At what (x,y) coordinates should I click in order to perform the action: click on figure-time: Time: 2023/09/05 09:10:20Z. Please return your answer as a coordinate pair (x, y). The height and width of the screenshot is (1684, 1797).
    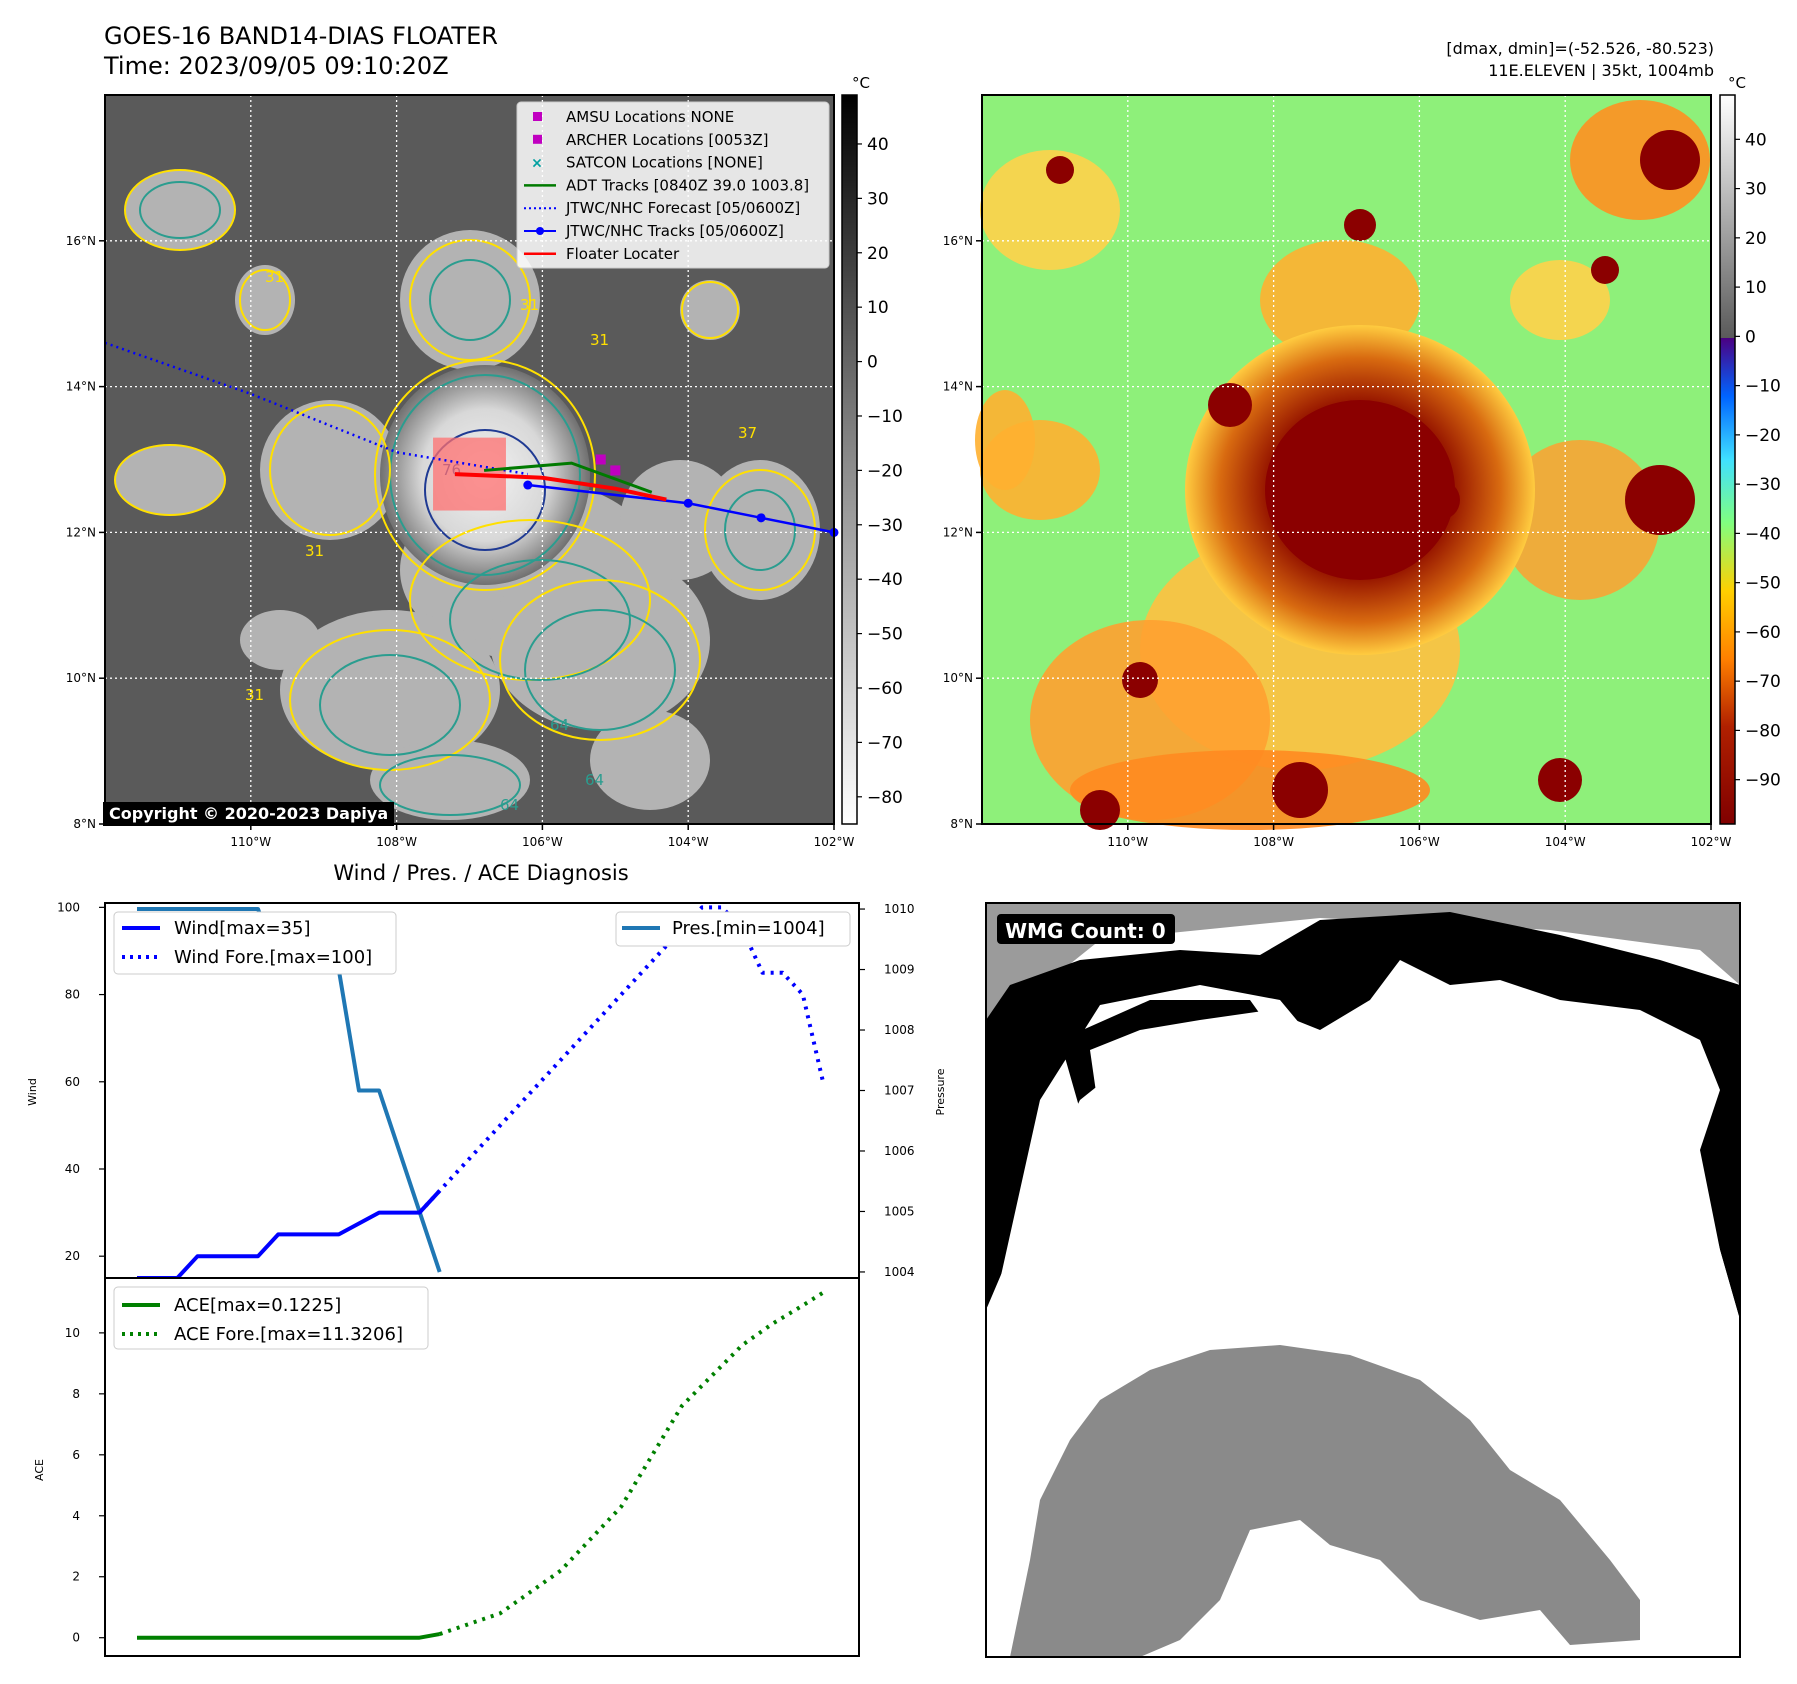
    Looking at the image, I should click on (276, 66).